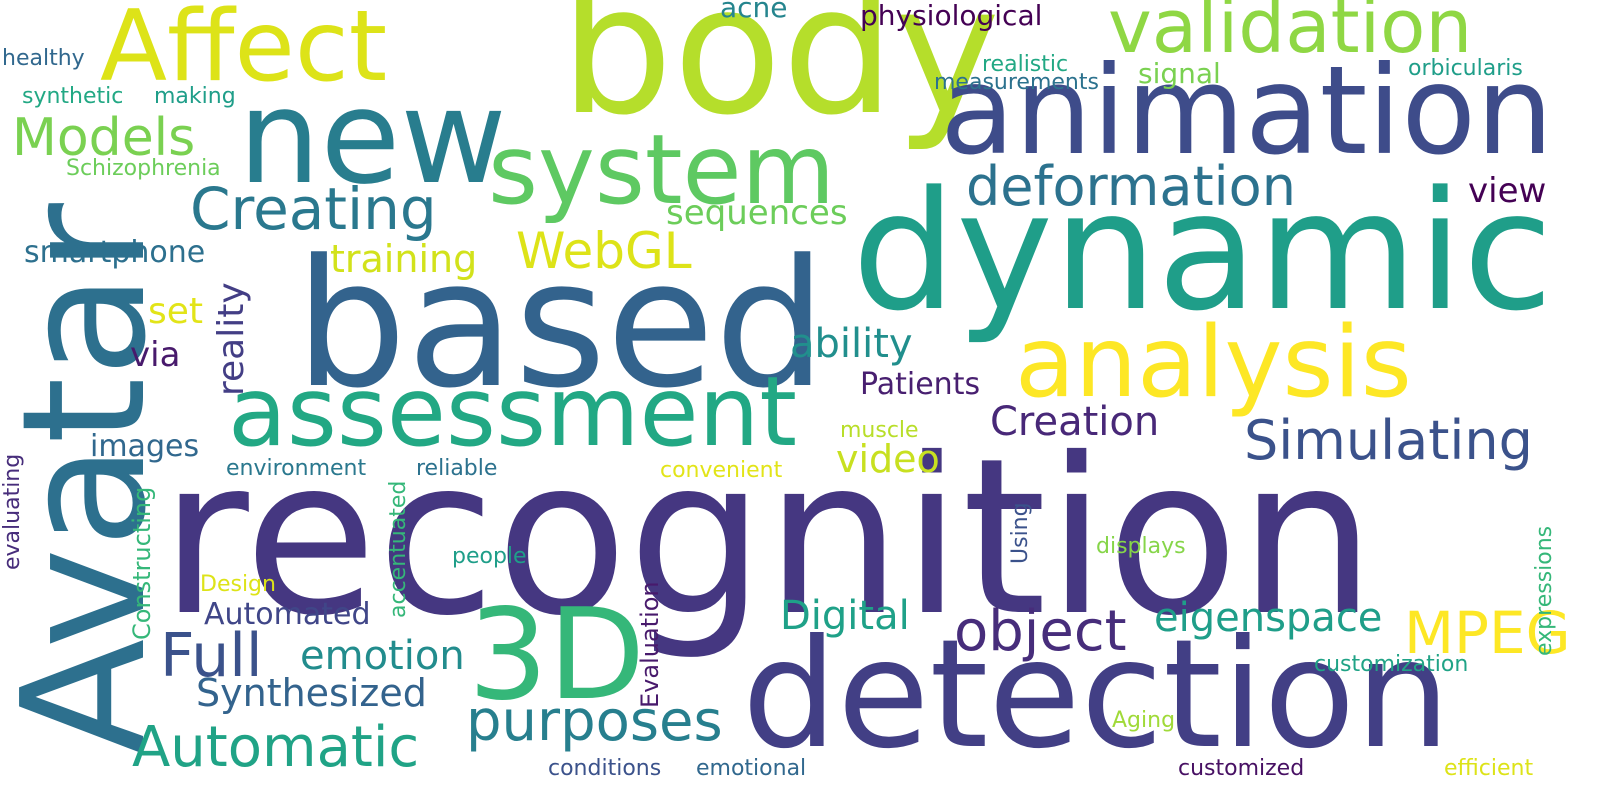  What do you see at coordinates (276, 747) in the screenshot?
I see `word-automatic: Automatic` at bounding box center [276, 747].